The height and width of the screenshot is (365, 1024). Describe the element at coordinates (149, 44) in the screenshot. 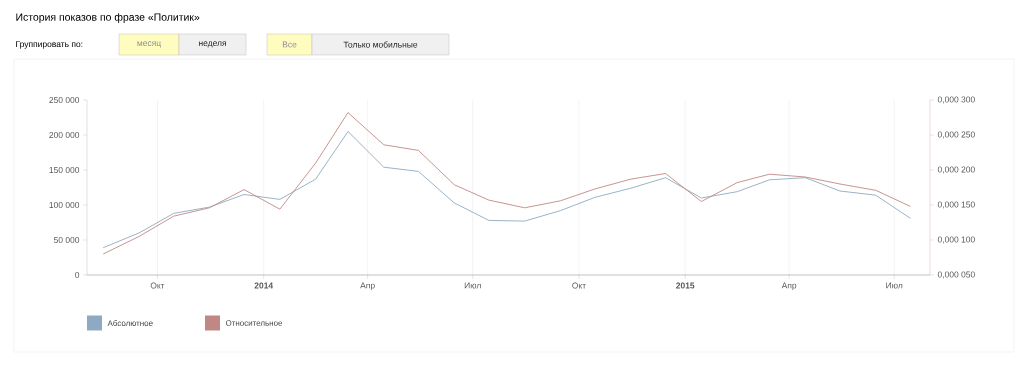

I see `text: месяц` at that location.